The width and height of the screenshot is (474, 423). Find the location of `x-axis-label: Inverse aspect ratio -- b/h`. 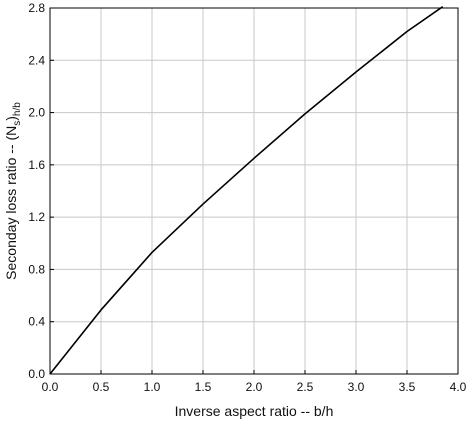

x-axis-label: Inverse aspect ratio -- b/h is located at coordinates (254, 411).